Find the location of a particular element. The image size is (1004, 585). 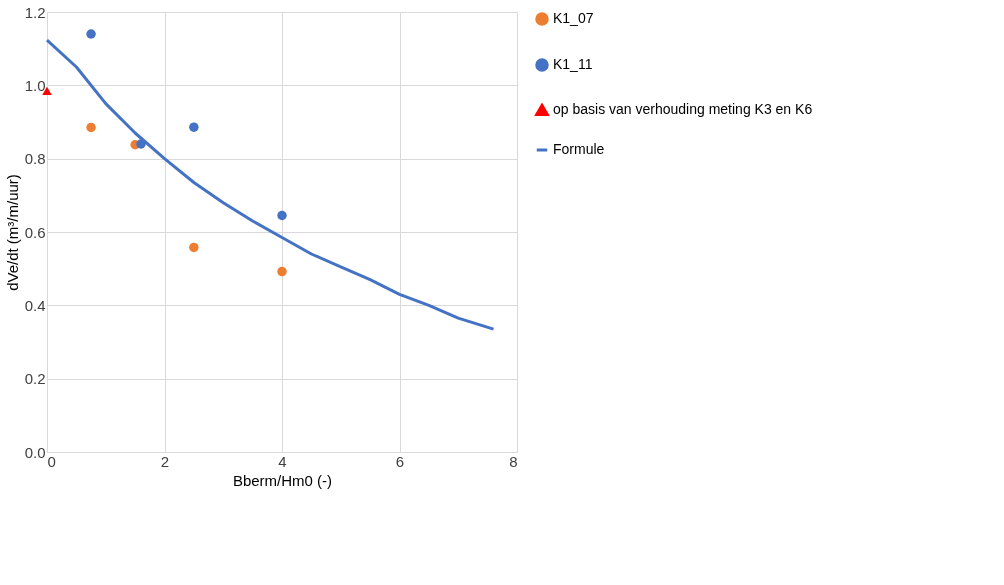

legend-label: K1_07 is located at coordinates (573, 18).